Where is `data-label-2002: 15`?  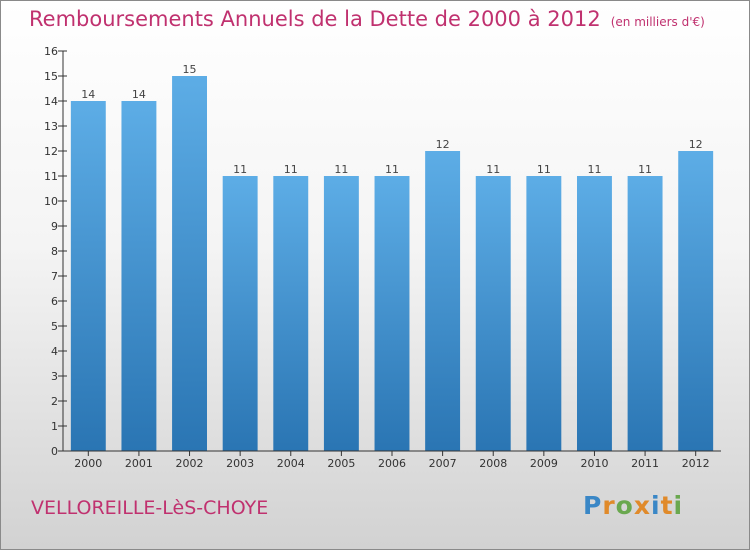
data-label-2002: 15 is located at coordinates (190, 69).